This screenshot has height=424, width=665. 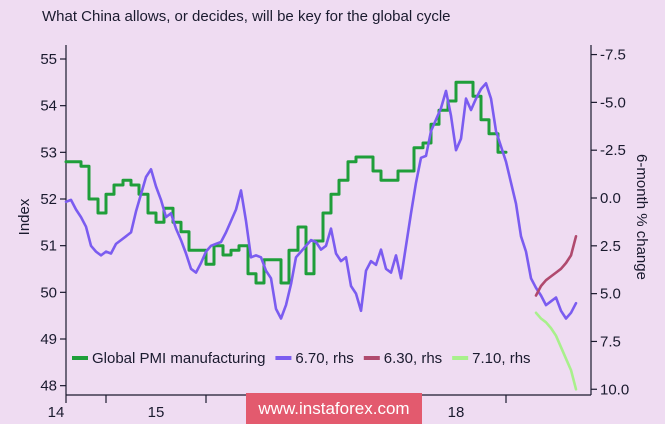 What do you see at coordinates (48, 199) in the screenshot?
I see `y-tick-label: 52` at bounding box center [48, 199].